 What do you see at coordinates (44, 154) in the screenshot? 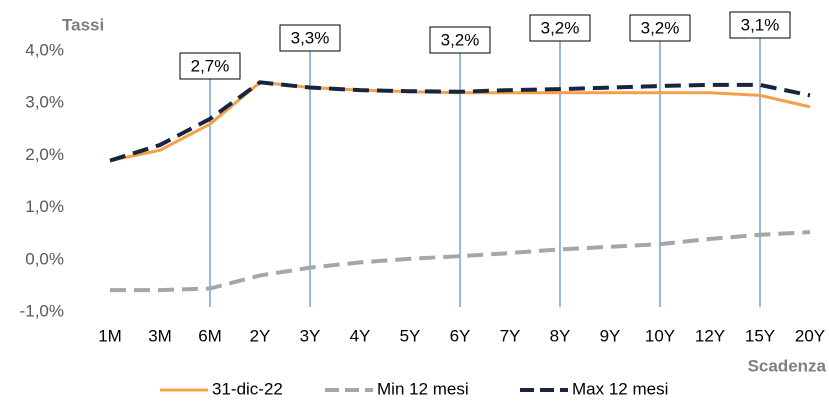
I see `y-tick-label: 2,0%` at bounding box center [44, 154].